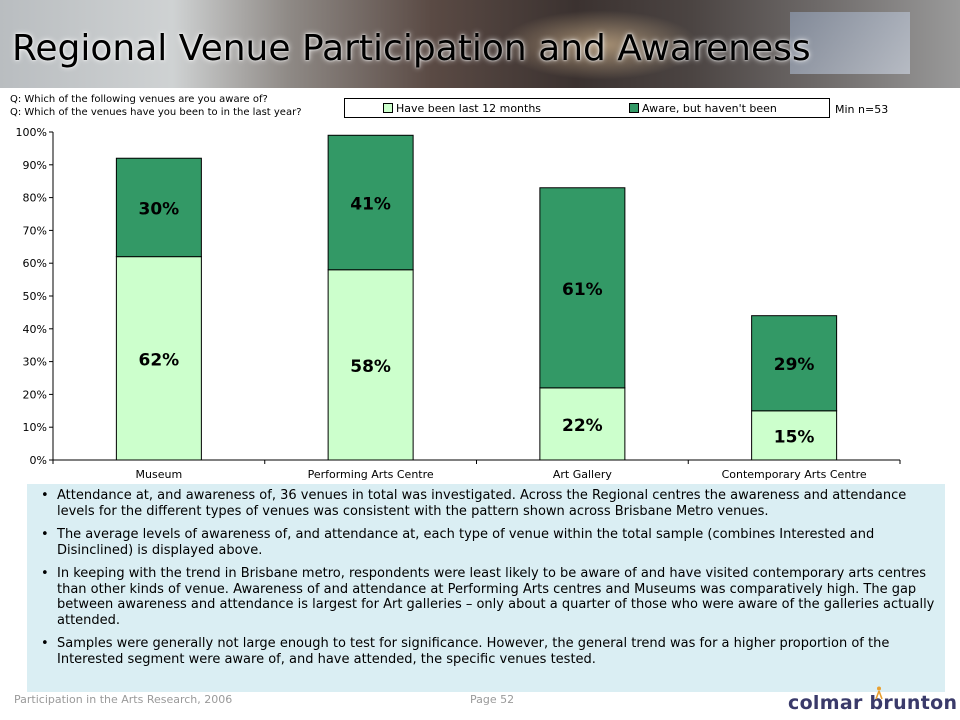 This screenshot has height=720, width=960. Describe the element at coordinates (492, 699) in the screenshot. I see `footer-page-number: Page 52` at that location.